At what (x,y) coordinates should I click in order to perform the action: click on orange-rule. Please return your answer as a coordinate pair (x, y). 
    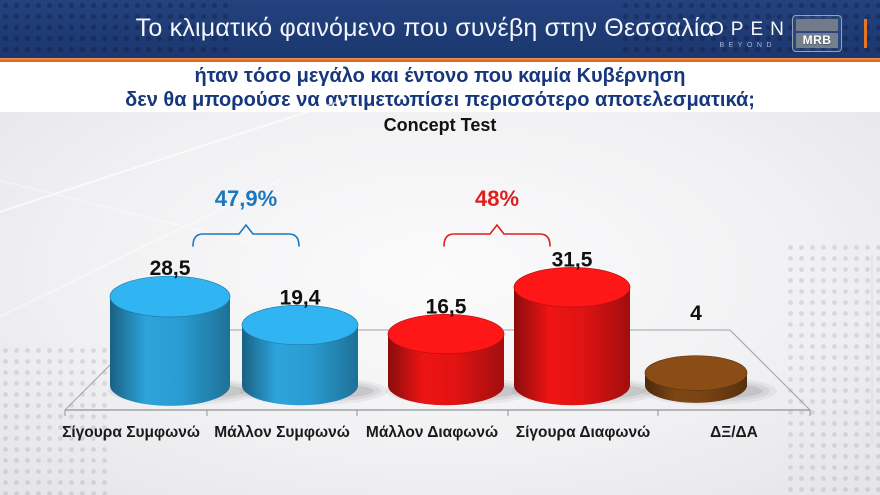
    Looking at the image, I should click on (440, 60).